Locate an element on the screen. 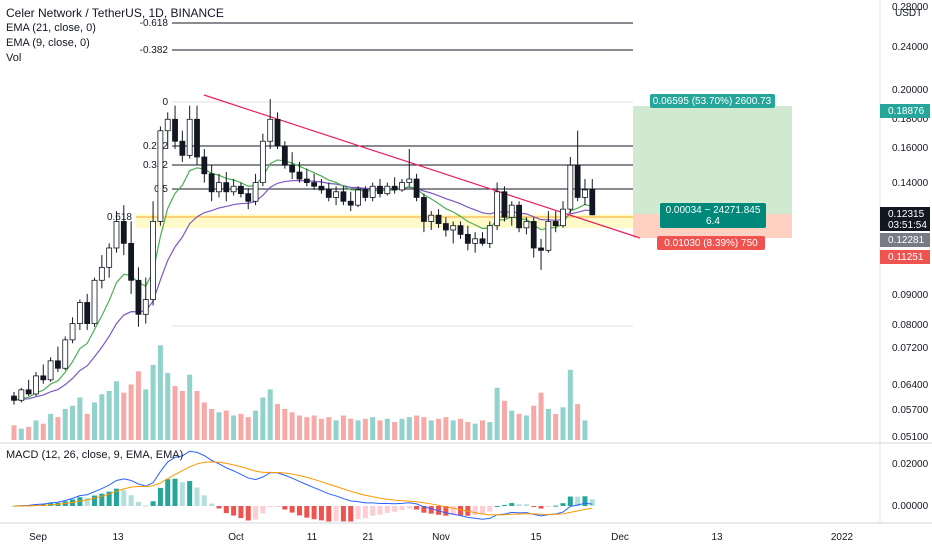 This screenshot has width=932, height=550. signal-line is located at coordinates (303, 488).